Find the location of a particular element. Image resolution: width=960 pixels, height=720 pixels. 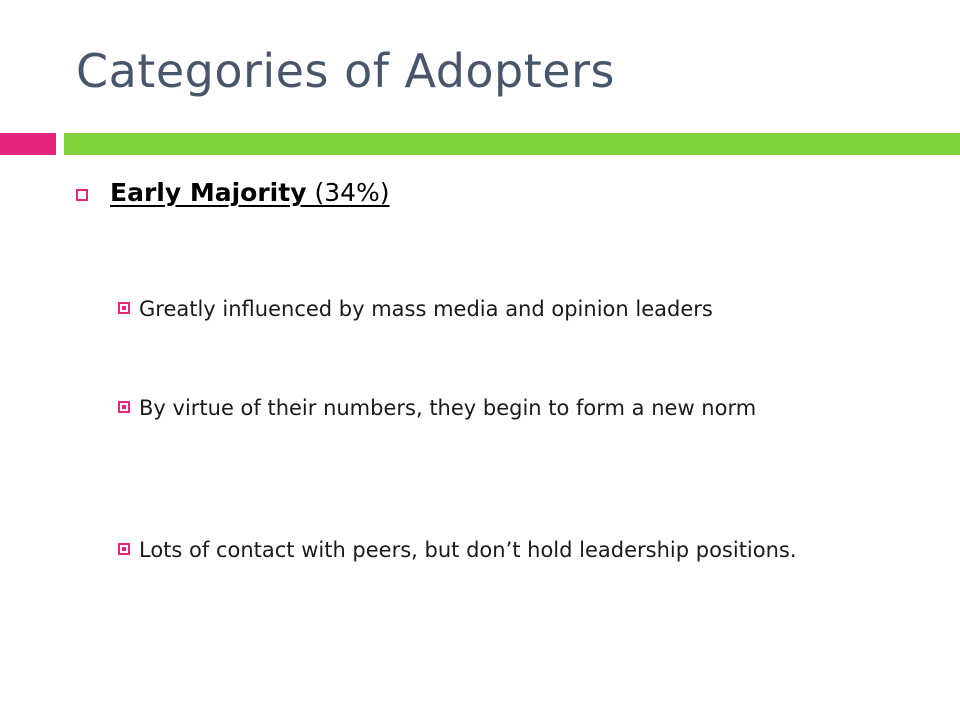

accent-bar-pink is located at coordinates (28, 144).